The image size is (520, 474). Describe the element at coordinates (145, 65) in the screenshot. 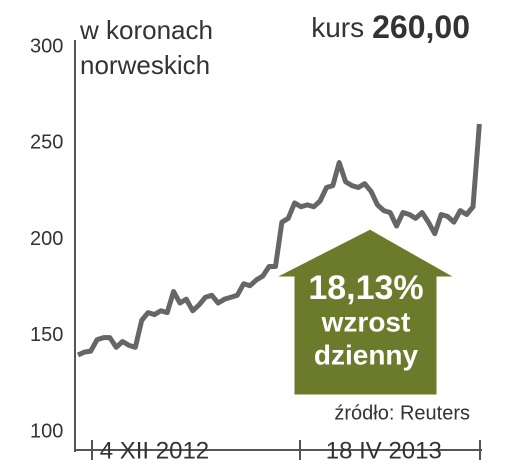

I see `unit-label: norweskich` at that location.